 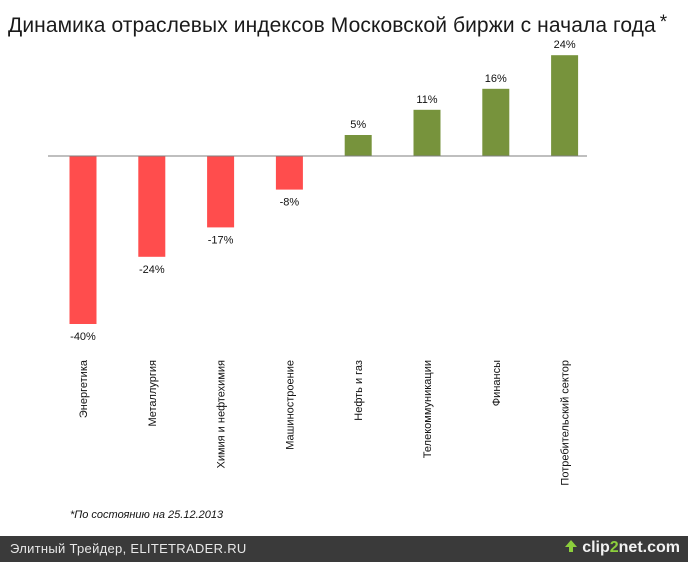 What do you see at coordinates (147, 515) in the screenshot?
I see `footnote: *По состоянию на 25.12.2013` at bounding box center [147, 515].